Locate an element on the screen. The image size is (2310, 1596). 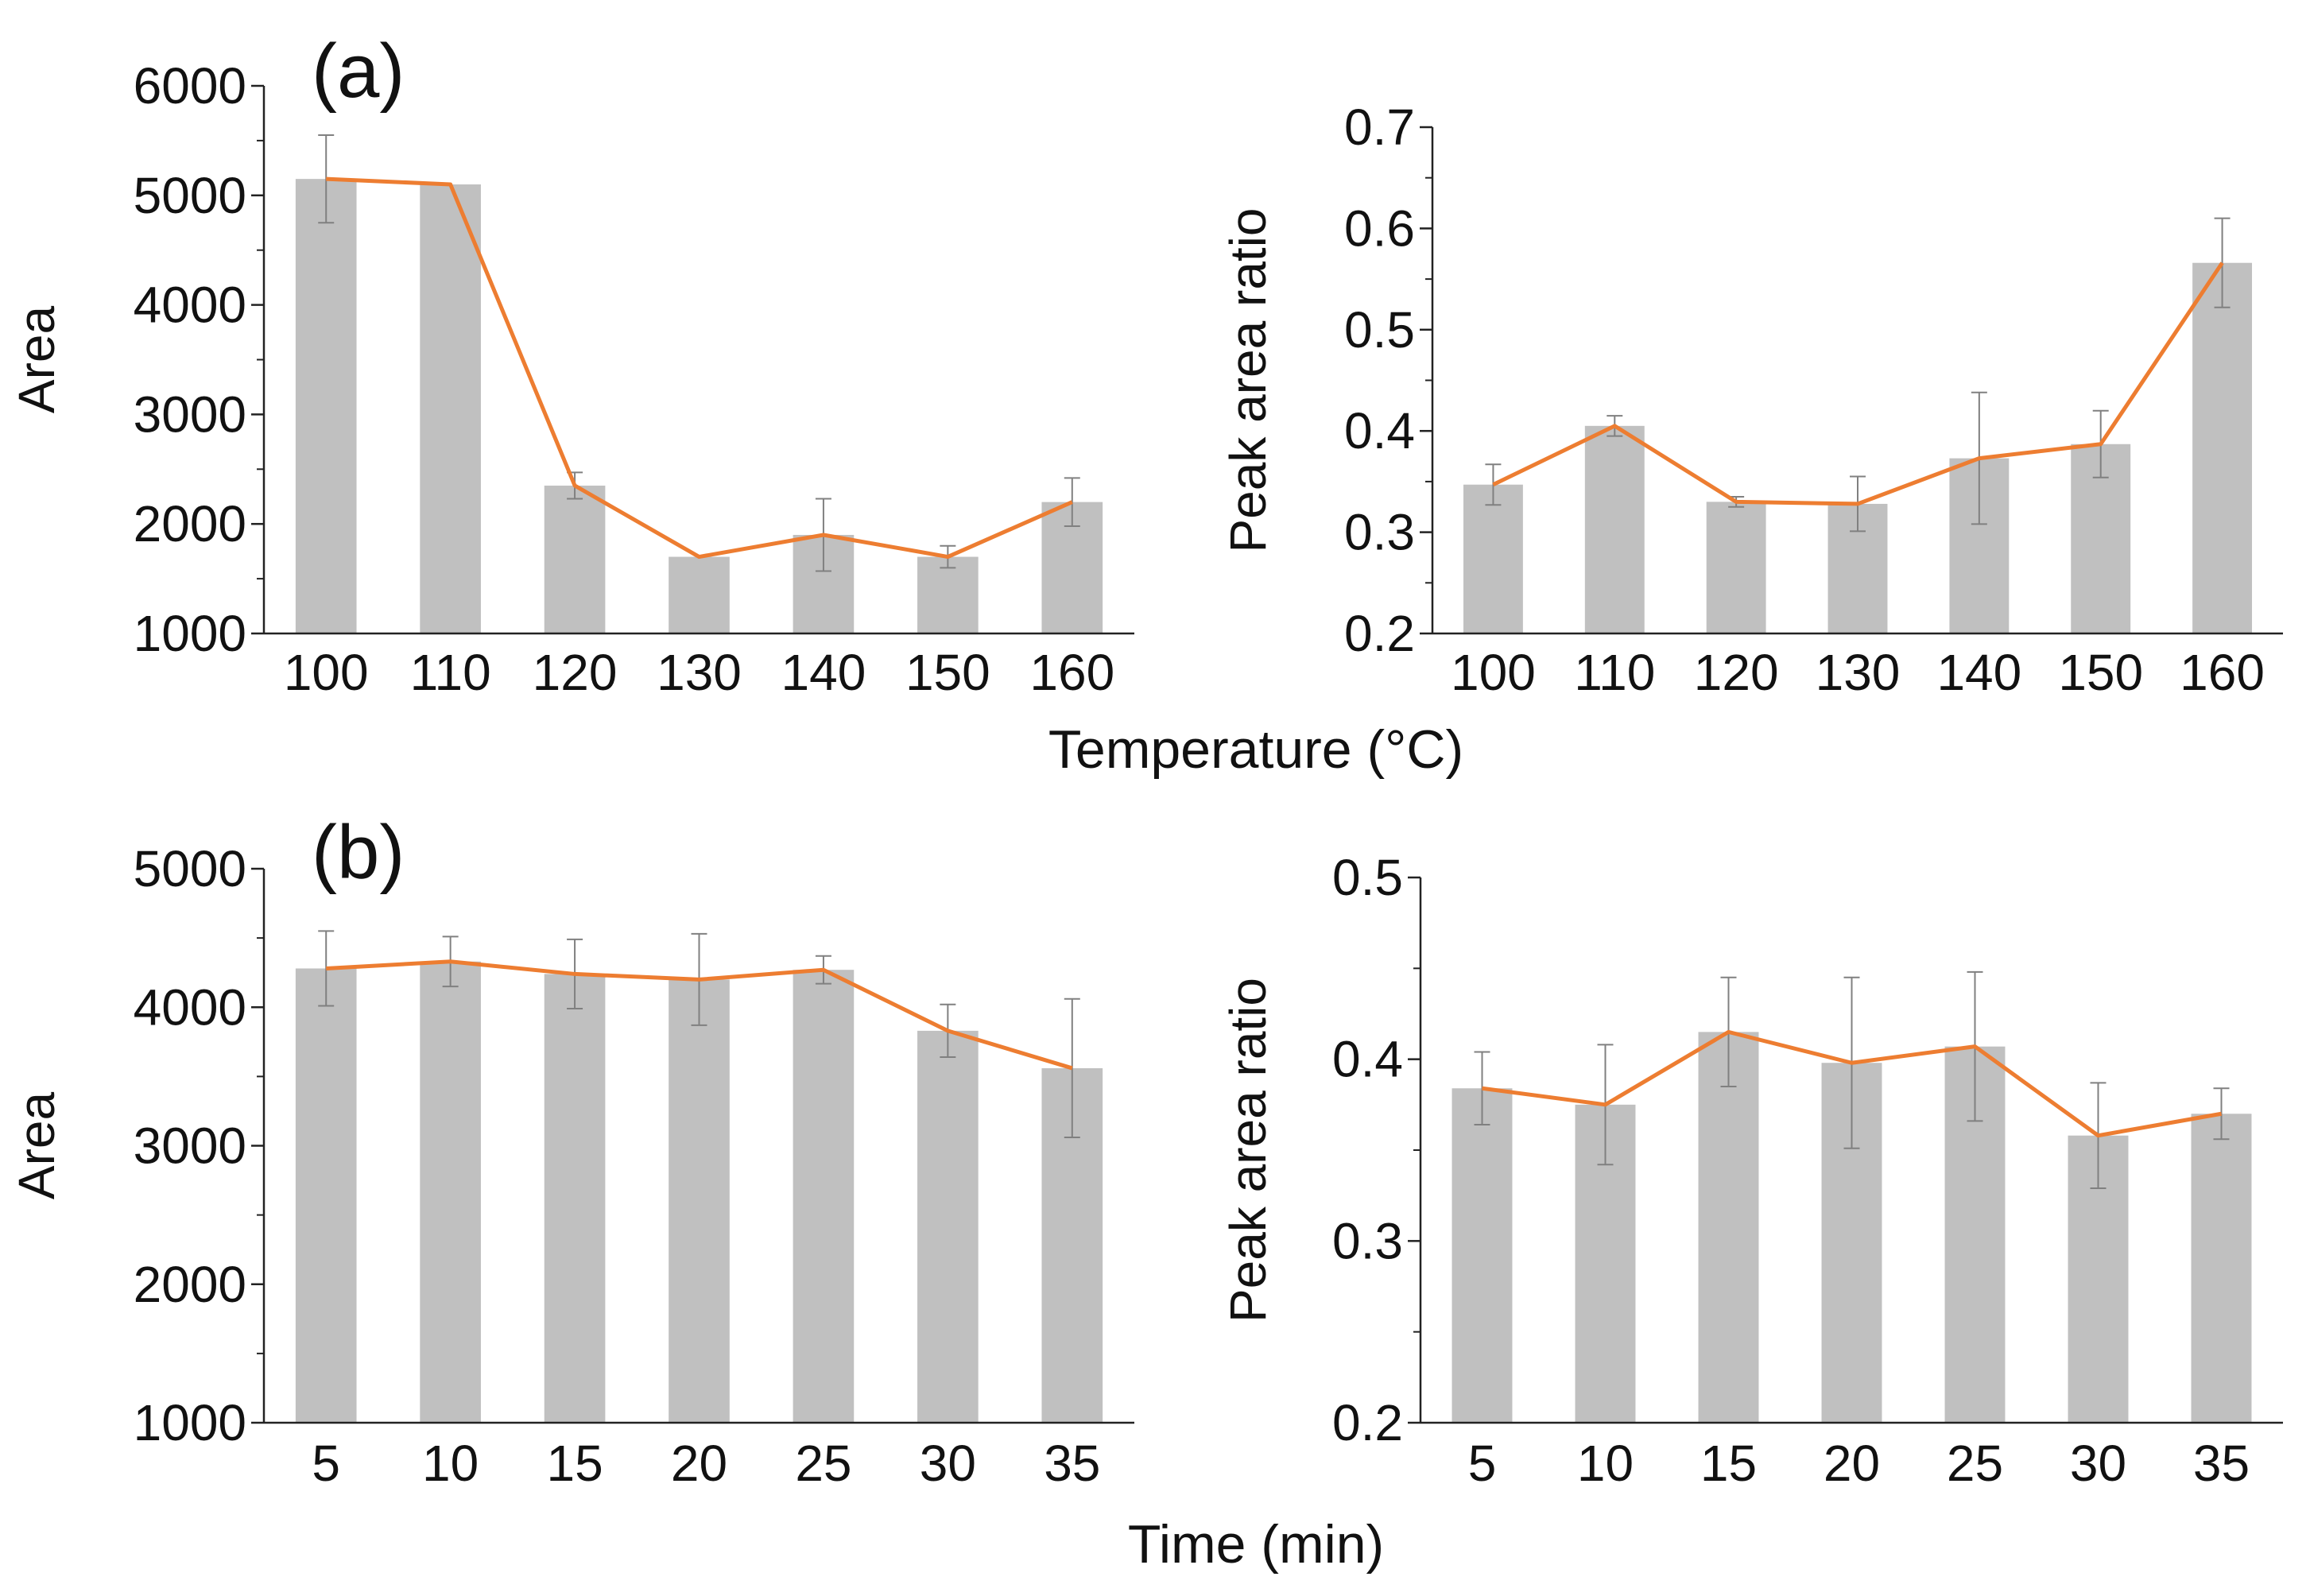
time-axis-title: Time (min) is located at coordinates (1256, 1544).